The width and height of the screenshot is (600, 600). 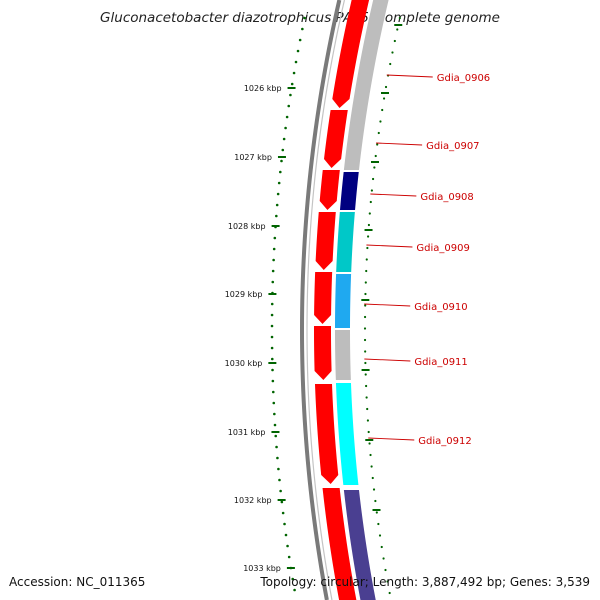 I want to click on backbone-line, so click(x=320, y=300).